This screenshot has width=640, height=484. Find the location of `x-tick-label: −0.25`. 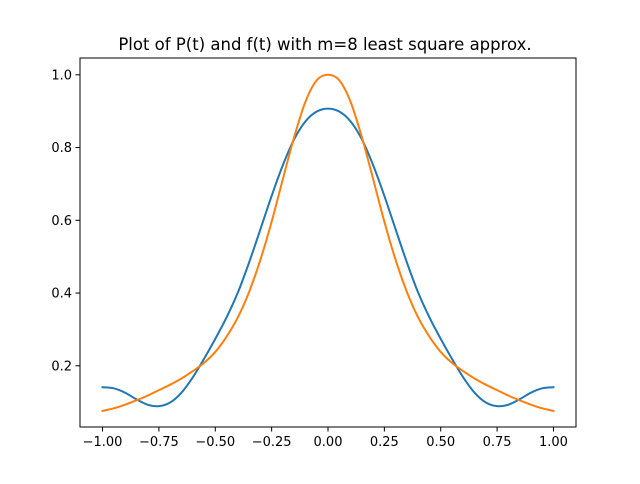

x-tick-label: −0.25 is located at coordinates (272, 442).